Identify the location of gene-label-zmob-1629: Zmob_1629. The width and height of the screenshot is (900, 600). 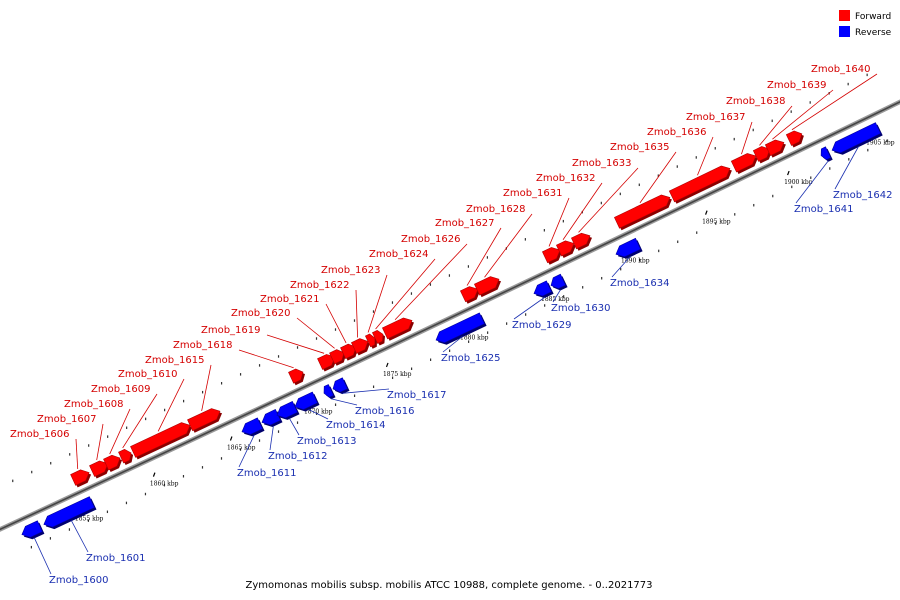
(542, 325).